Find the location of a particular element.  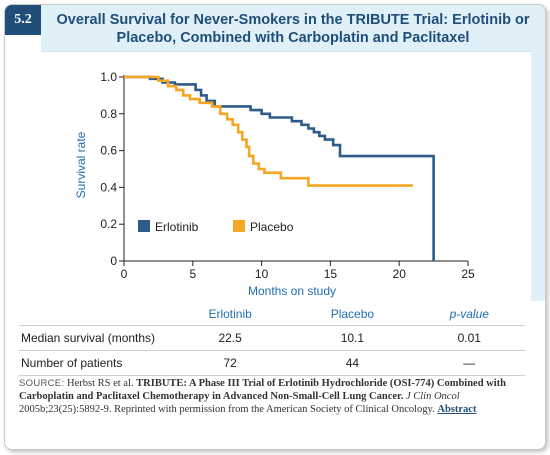

source-label: SOURCE: is located at coordinates (42, 383).